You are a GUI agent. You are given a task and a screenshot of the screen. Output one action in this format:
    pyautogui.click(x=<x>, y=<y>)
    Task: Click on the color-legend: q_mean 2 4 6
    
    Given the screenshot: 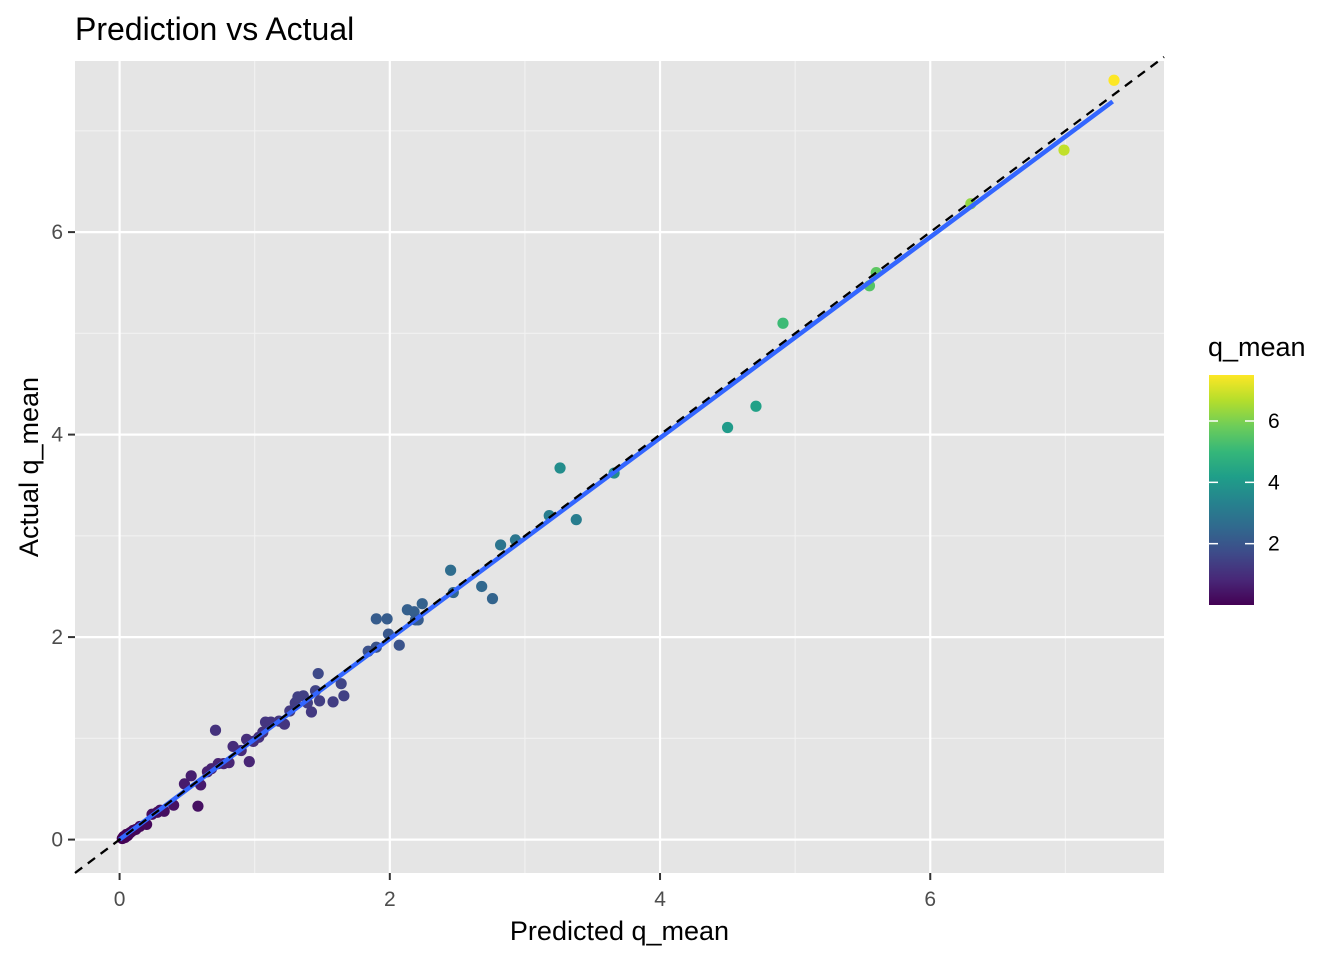 What is the action you would take?
    pyautogui.click(x=1257, y=468)
    